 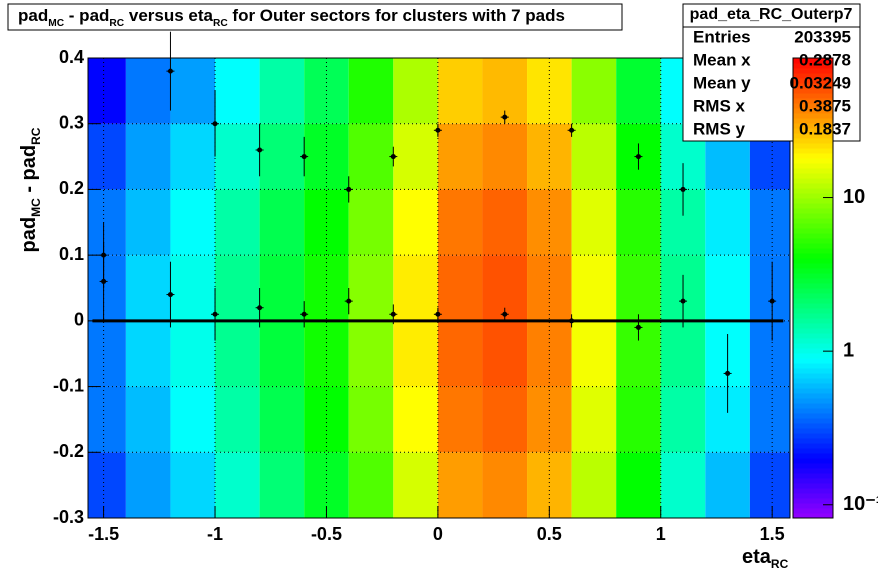 I want to click on subscript: MC, so click(x=56, y=23).